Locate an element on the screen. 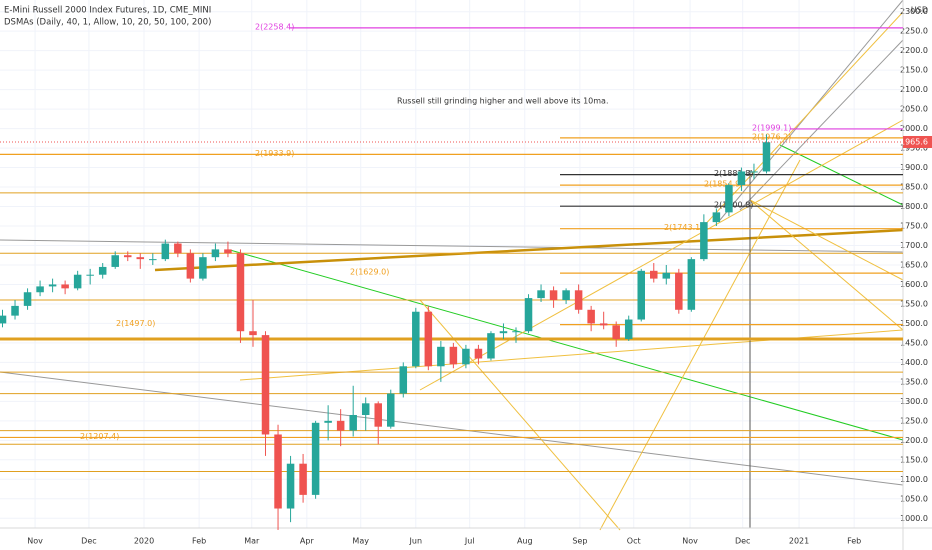  level-label: 2(1881.8) is located at coordinates (733, 173).